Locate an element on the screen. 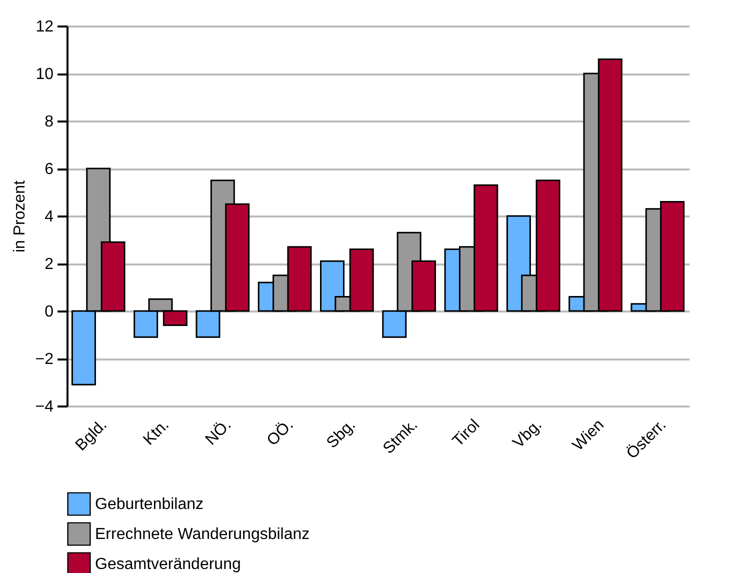 The height and width of the screenshot is (573, 732). x-tick-label: Ktn. is located at coordinates (156, 432).